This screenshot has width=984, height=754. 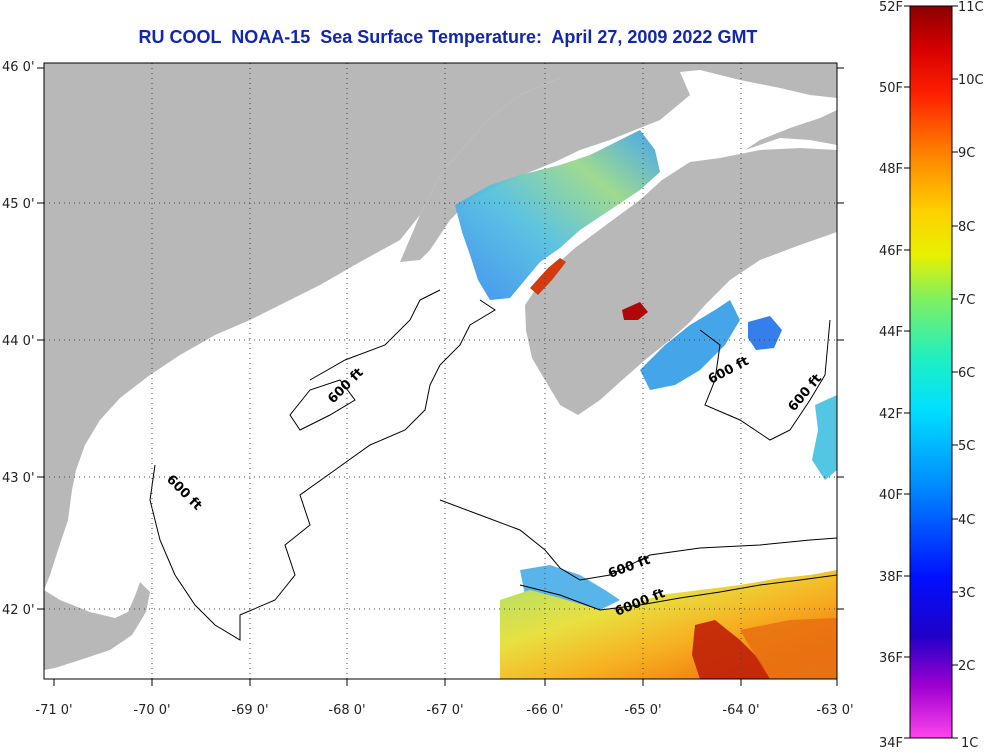 I want to click on temperature-color-bar, so click(x=931, y=372).